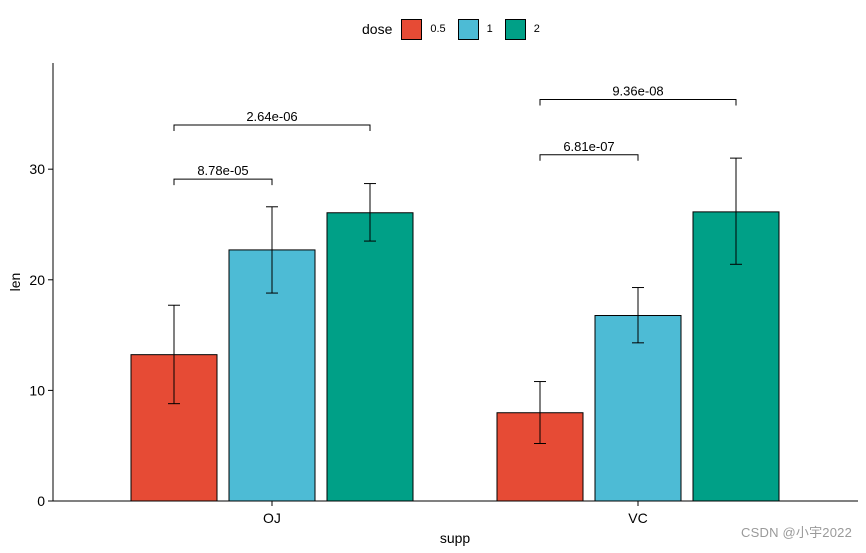 The image size is (866, 553). I want to click on error-bar-OJ-0.5, so click(174, 354).